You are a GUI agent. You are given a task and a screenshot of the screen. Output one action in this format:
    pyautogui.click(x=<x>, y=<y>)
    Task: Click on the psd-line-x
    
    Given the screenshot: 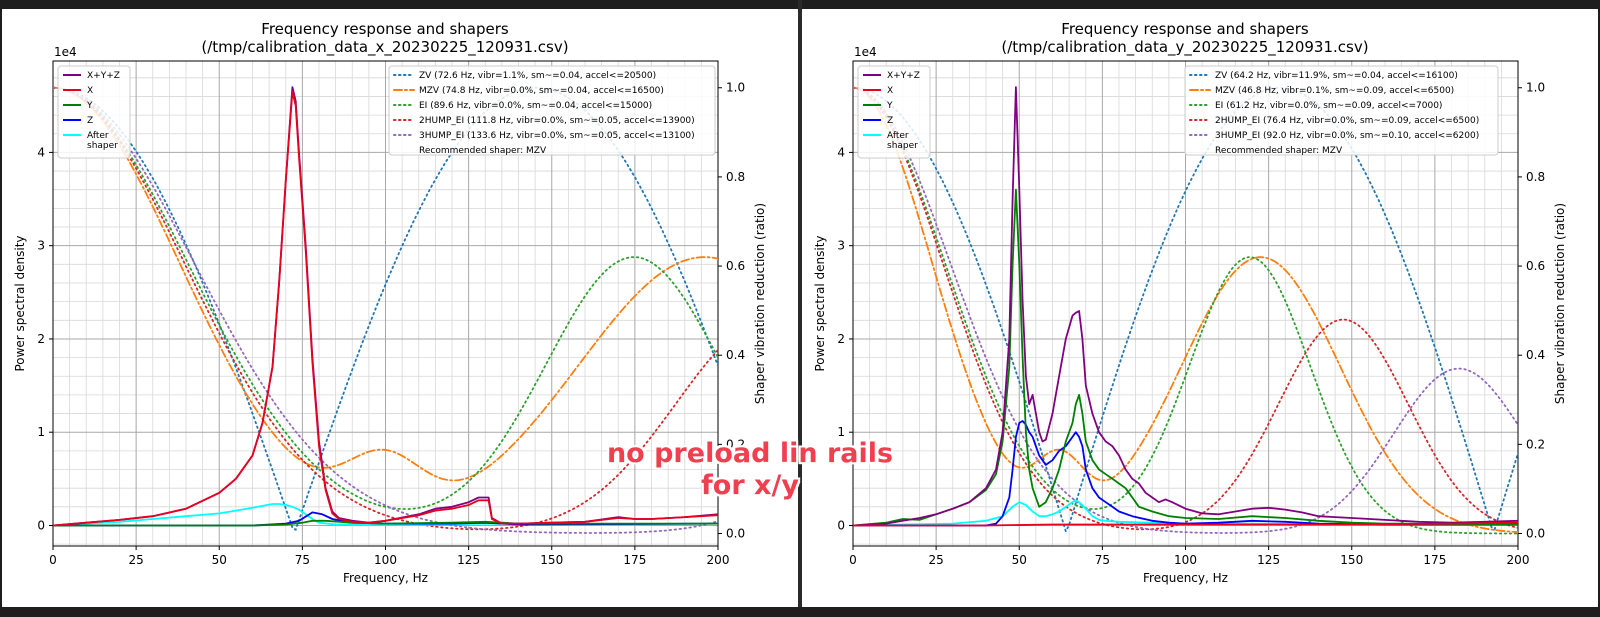 What is the action you would take?
    pyautogui.click(x=1185, y=524)
    